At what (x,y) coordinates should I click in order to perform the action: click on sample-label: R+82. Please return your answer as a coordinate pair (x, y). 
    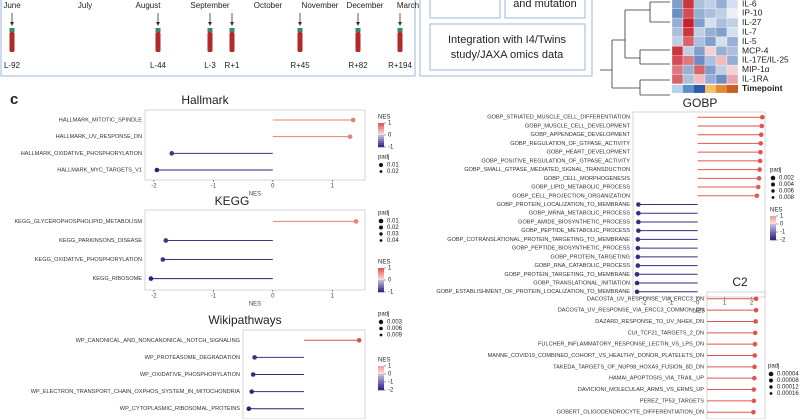
    Looking at the image, I should click on (358, 65).